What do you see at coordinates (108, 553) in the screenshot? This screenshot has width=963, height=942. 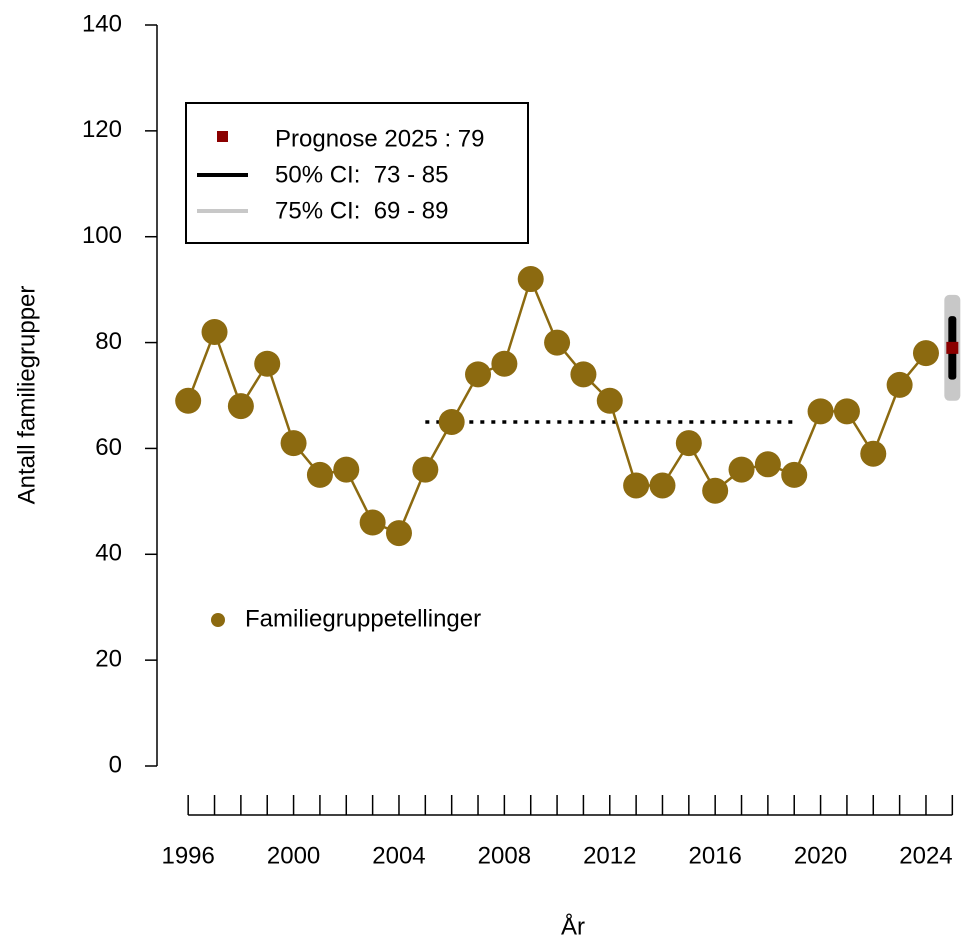 I see `y-tick-label: 40` at bounding box center [108, 553].